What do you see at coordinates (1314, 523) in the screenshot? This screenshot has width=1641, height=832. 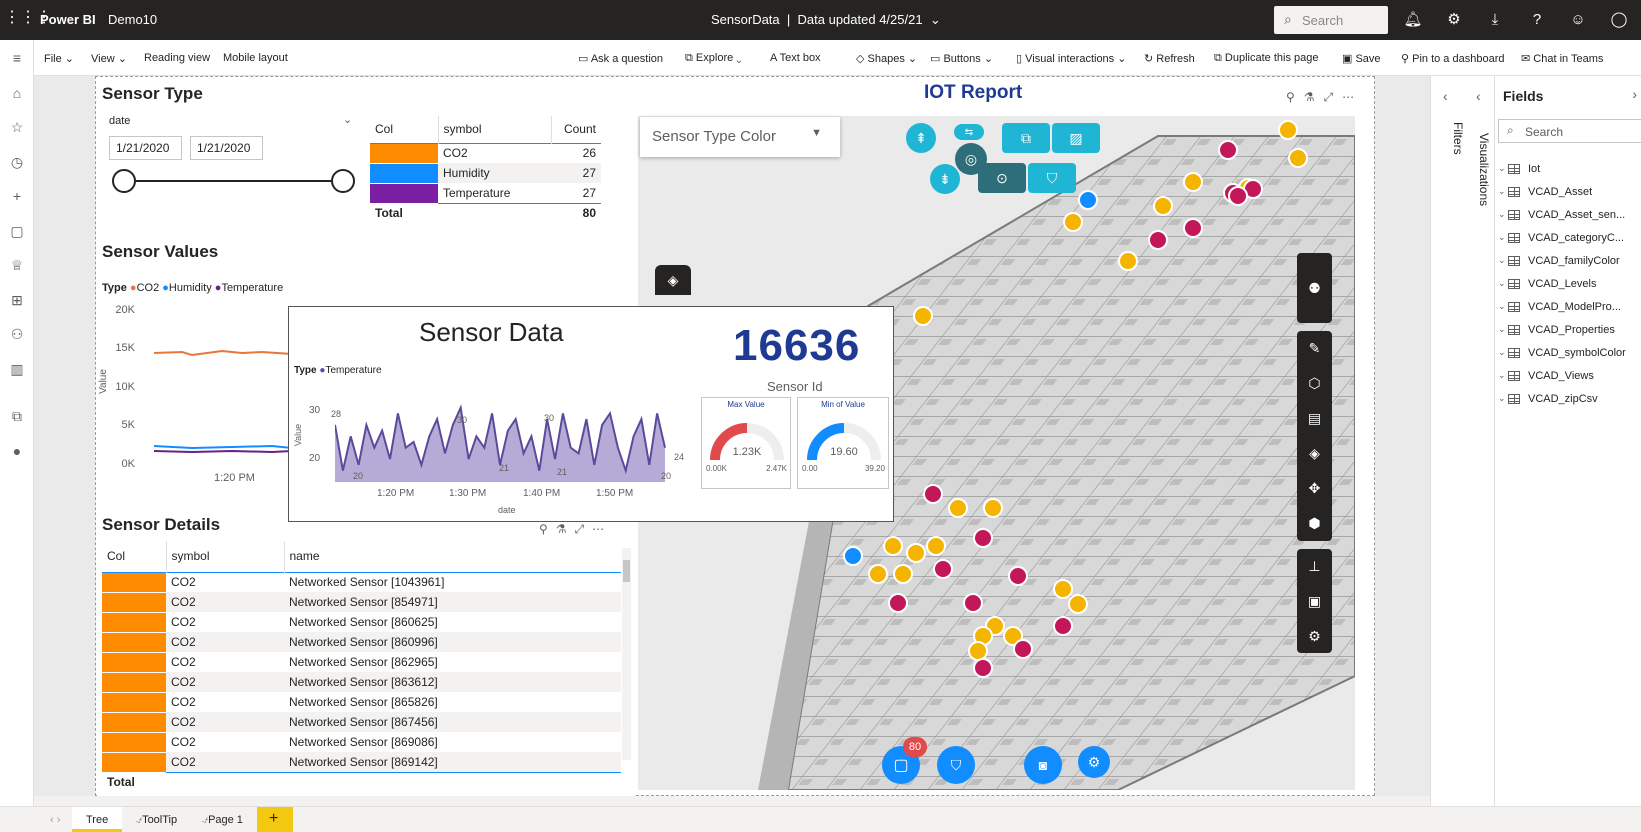 I see `cube-icon: ⬢` at bounding box center [1314, 523].